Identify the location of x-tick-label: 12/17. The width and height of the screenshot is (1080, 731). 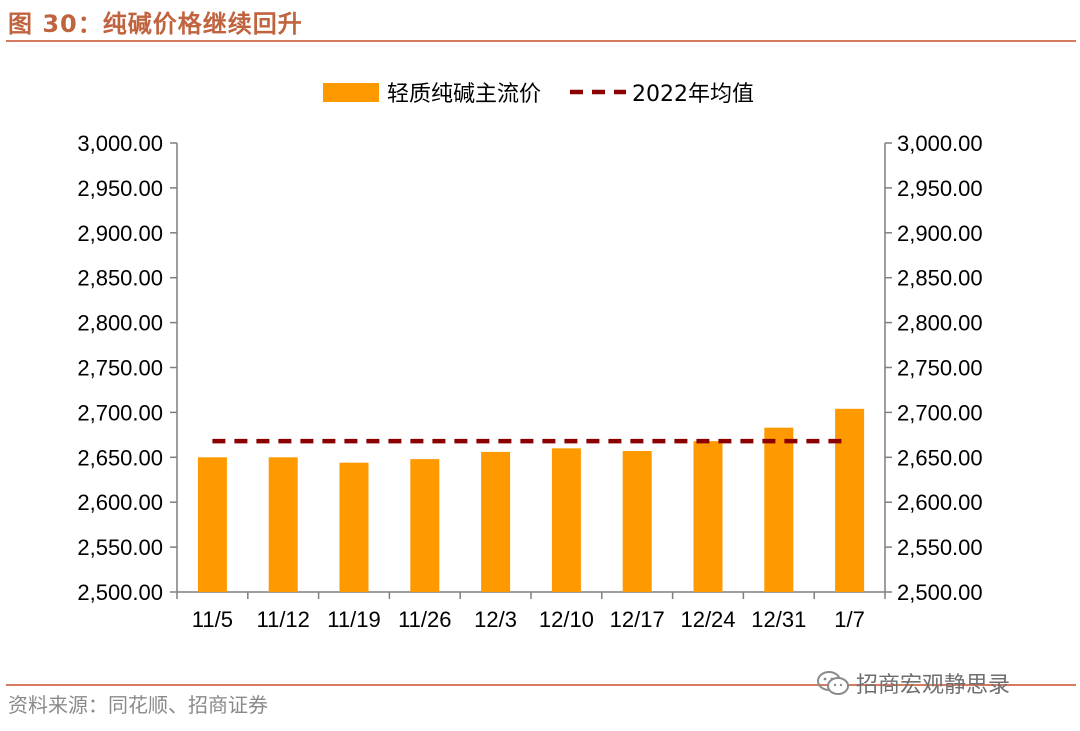
(637, 619).